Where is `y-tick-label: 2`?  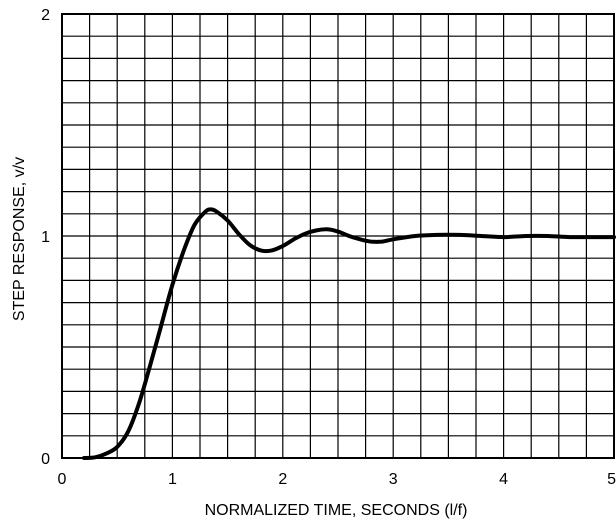
y-tick-label: 2 is located at coordinates (45, 15).